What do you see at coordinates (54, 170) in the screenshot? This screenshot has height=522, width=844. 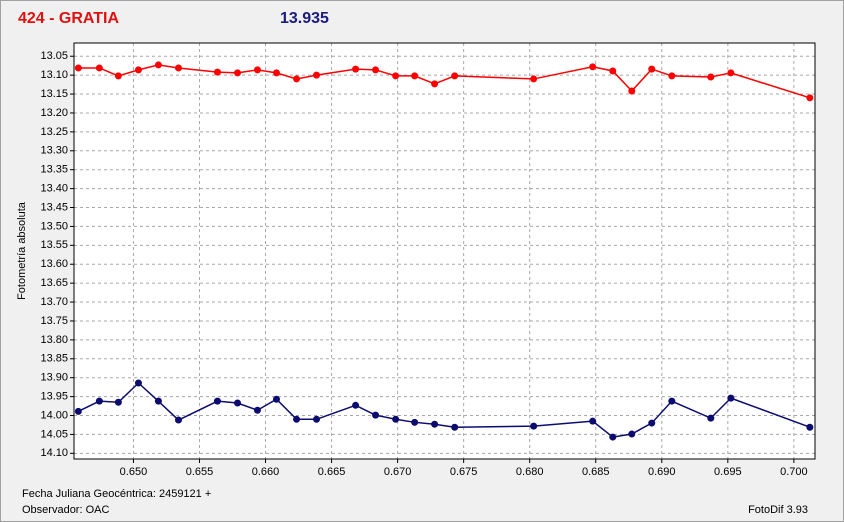 I see `y-tick-label: 13.35` at bounding box center [54, 170].